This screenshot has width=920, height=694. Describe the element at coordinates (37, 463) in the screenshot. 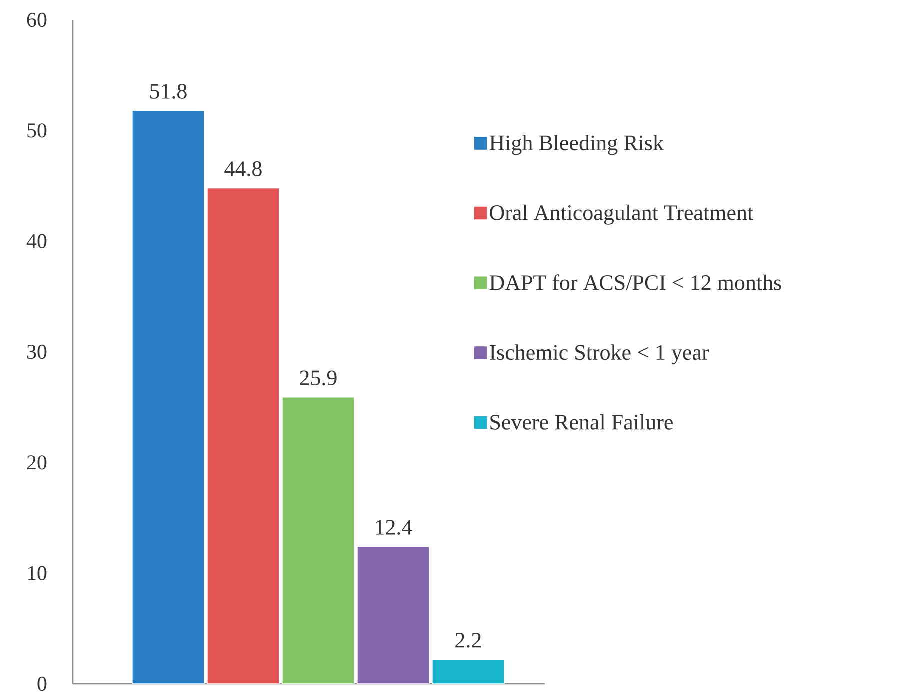

I see `y-tick-label: 20` at that location.